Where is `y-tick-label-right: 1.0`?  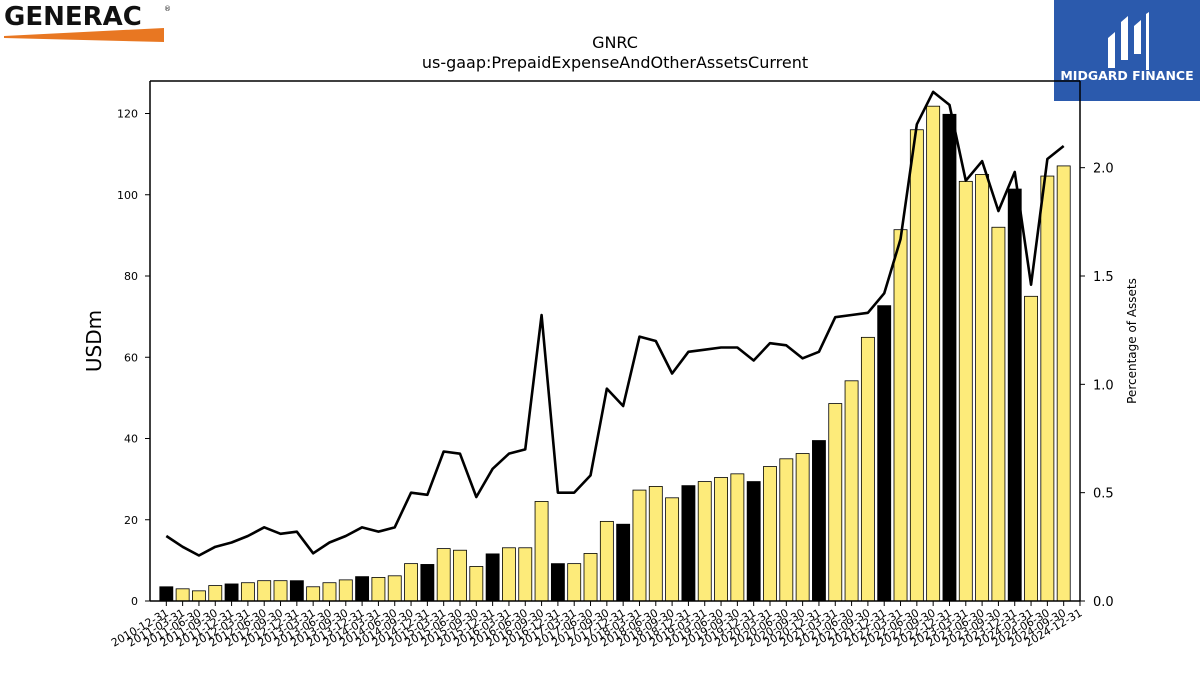
y-tick-label-right: 1.0 is located at coordinates (1103, 385).